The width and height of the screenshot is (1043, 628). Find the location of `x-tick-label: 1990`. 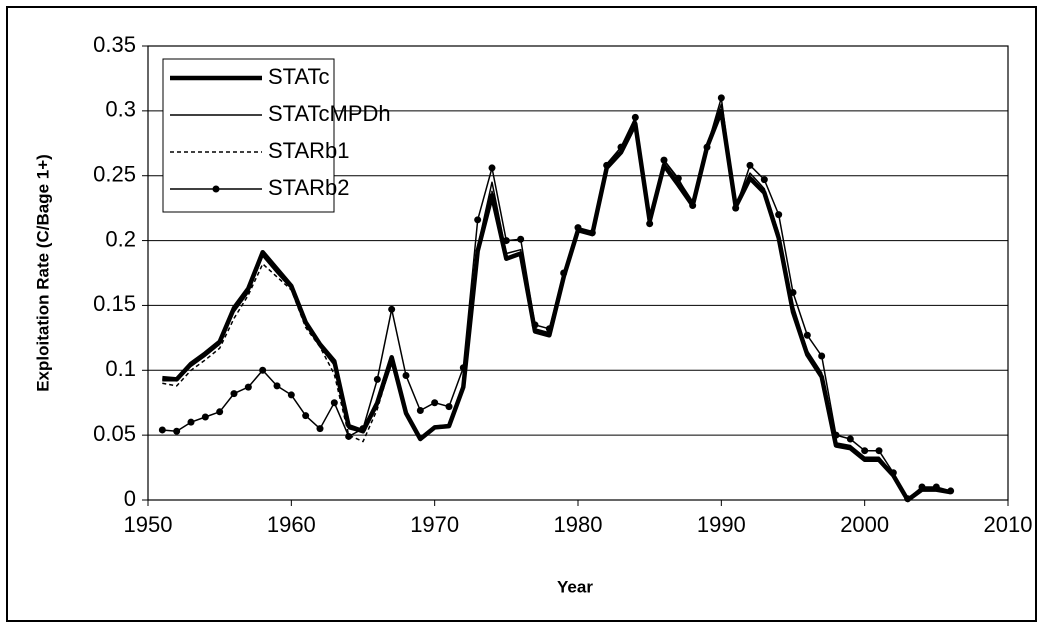

x-tick-label: 1990 is located at coordinates (721, 524).